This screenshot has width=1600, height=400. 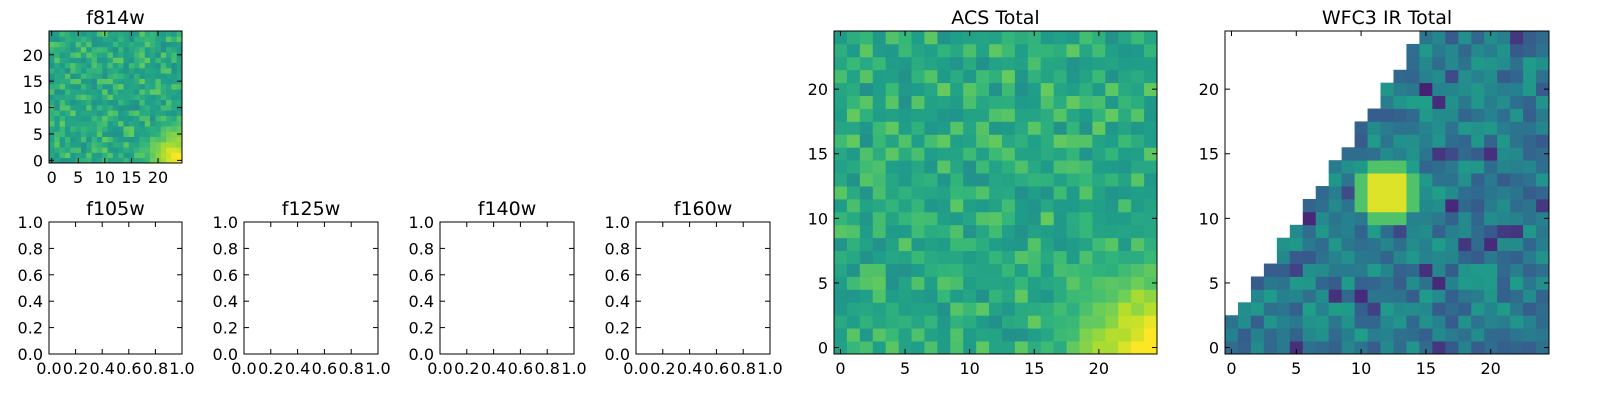 I want to click on y-tick-label: 0.4, so click(x=225, y=301).